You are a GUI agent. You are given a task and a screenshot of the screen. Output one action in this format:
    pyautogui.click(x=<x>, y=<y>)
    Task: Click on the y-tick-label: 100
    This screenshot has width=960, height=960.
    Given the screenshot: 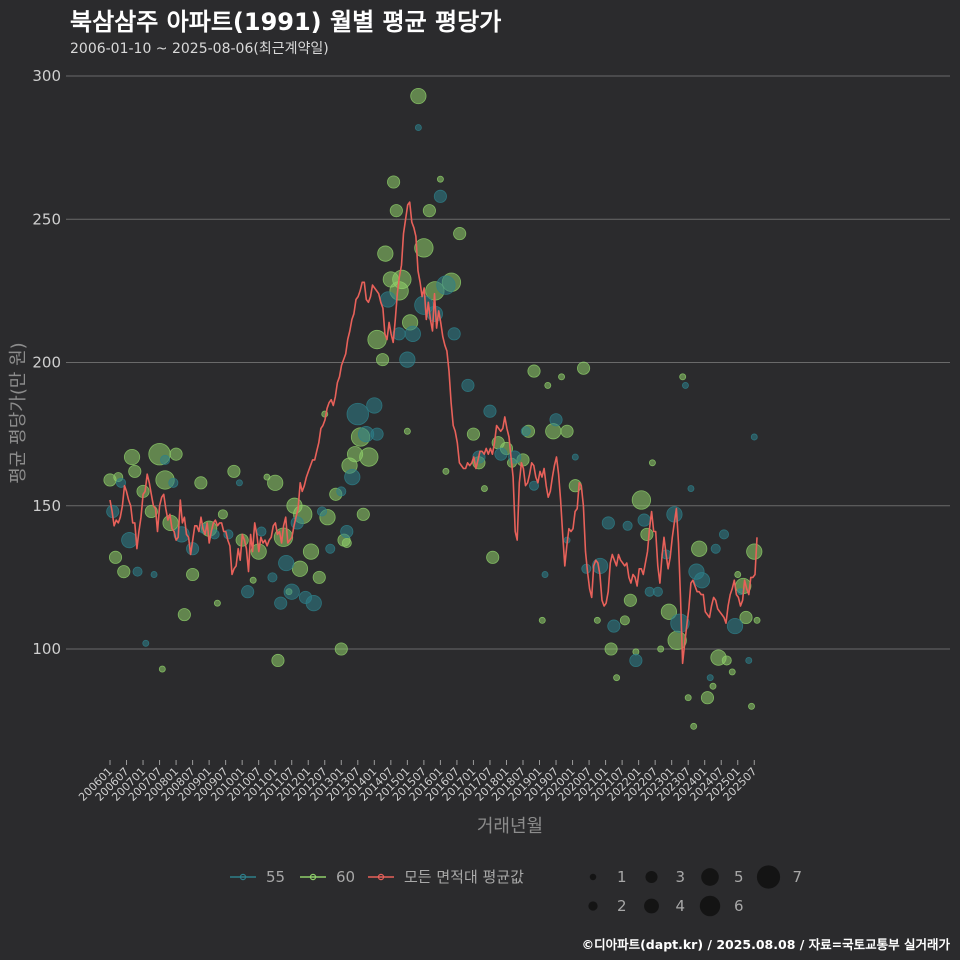 What is the action you would take?
    pyautogui.click(x=46, y=649)
    